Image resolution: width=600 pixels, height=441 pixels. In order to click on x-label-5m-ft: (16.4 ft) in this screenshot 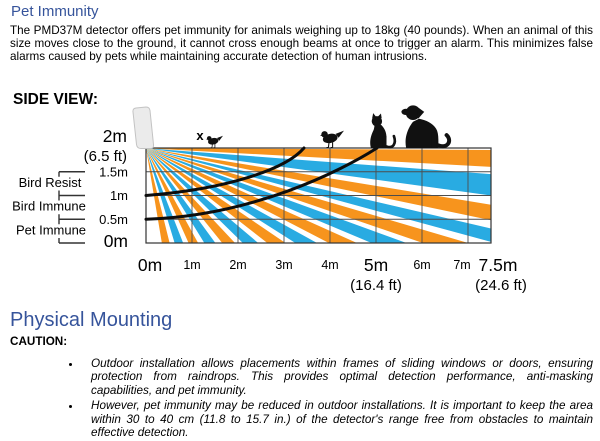, I will do `click(376, 285)`.